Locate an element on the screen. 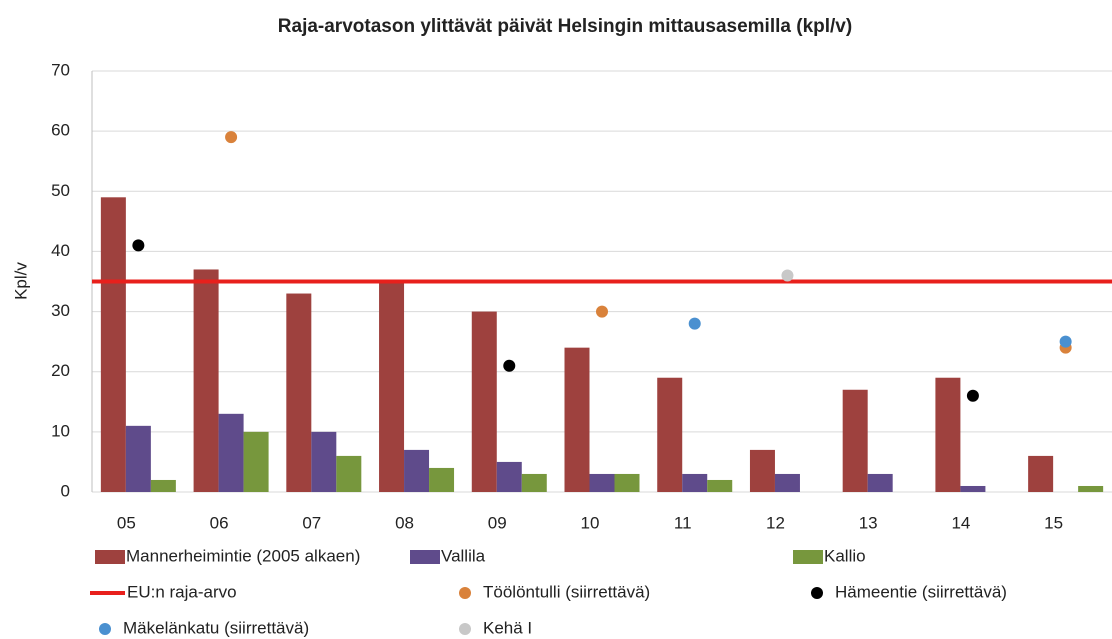 This screenshot has height=639, width=1112. x-tick-label: 14 is located at coordinates (960, 522).